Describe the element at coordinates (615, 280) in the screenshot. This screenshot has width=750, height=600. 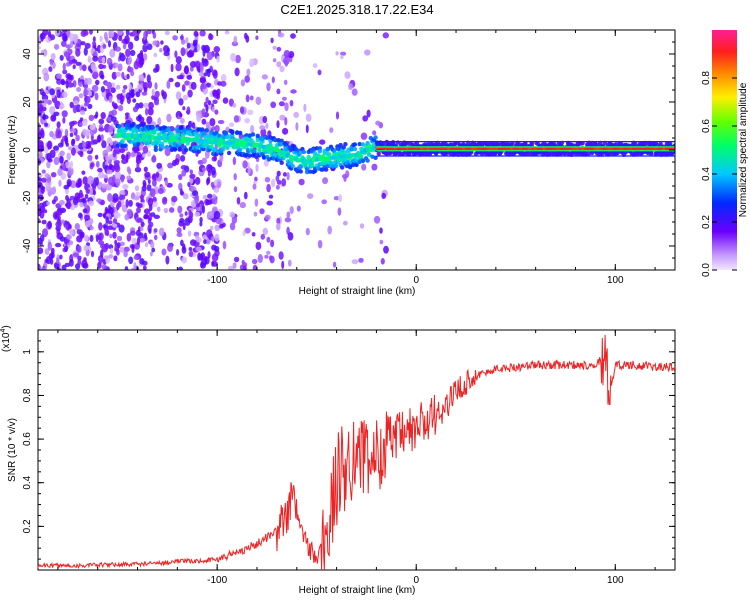
I see `spectrogram-x-tick-label: 100` at that location.